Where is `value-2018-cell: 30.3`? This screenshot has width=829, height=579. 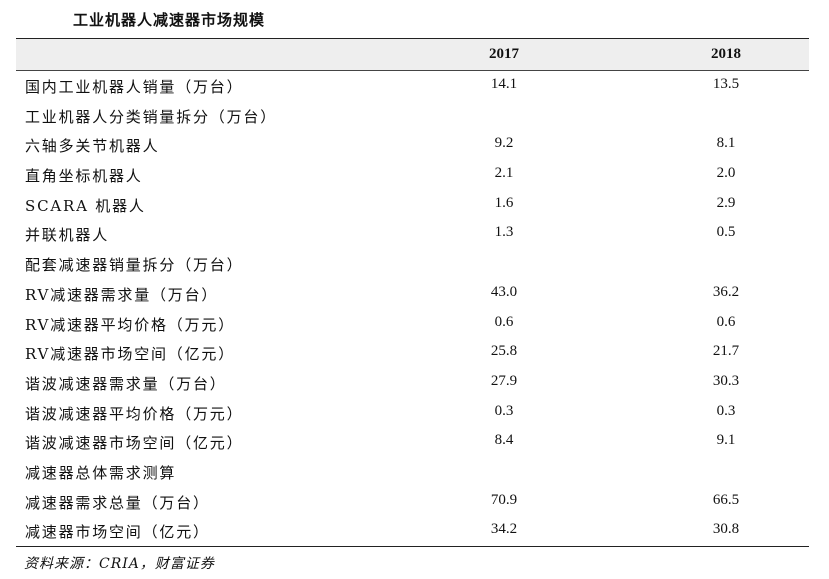 value-2018-cell: 30.3 is located at coordinates (726, 380).